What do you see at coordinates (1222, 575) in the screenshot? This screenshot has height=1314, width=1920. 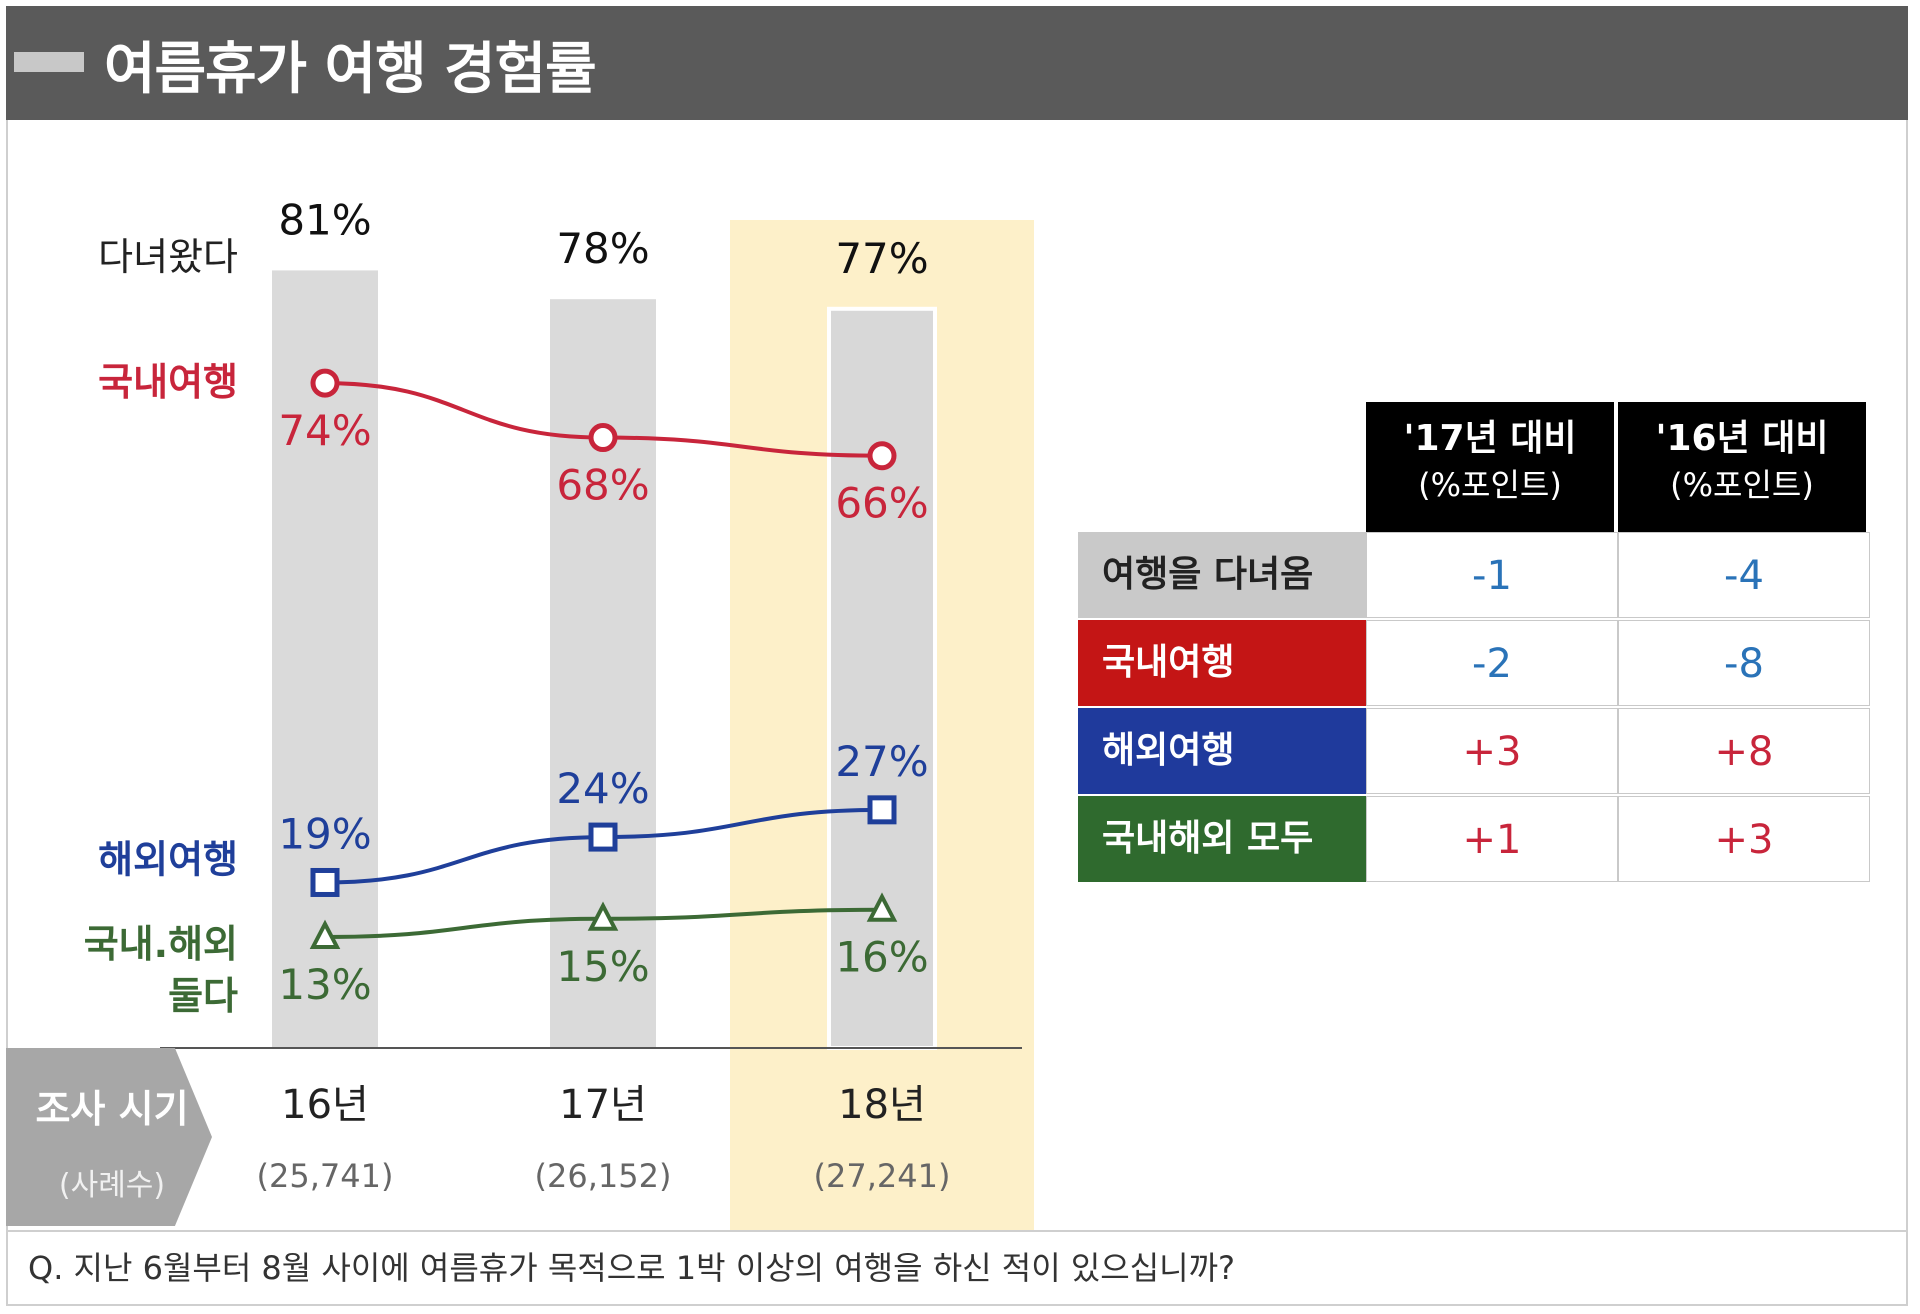 I see `table-row-label: 여행을 다녀옴` at bounding box center [1222, 575].